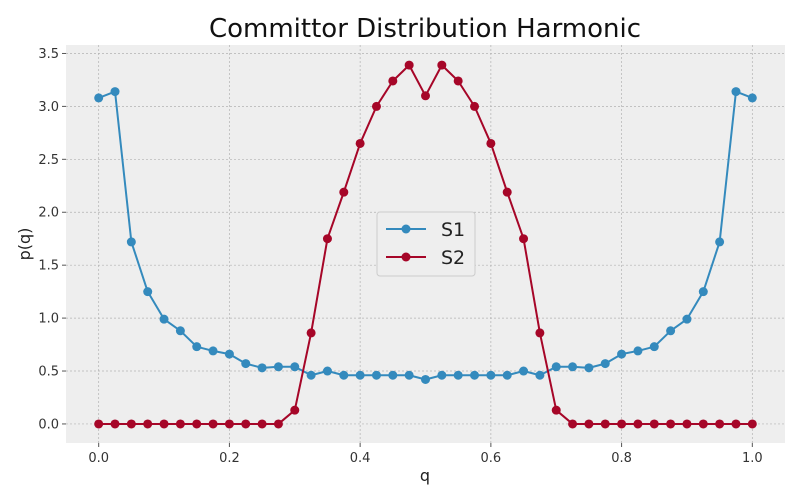  I want to click on x-tick-label: 0.6, so click(491, 458).